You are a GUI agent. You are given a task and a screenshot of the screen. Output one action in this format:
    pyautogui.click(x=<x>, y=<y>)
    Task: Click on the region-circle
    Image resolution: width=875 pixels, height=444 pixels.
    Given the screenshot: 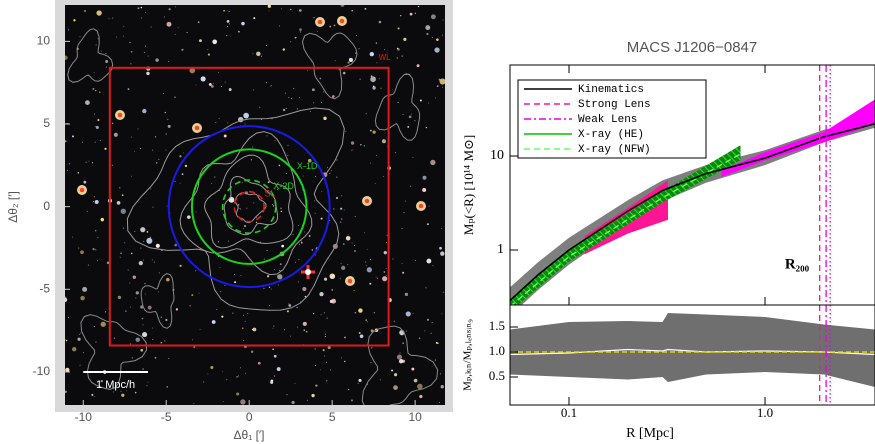 What is the action you would take?
    pyautogui.click(x=249, y=206)
    